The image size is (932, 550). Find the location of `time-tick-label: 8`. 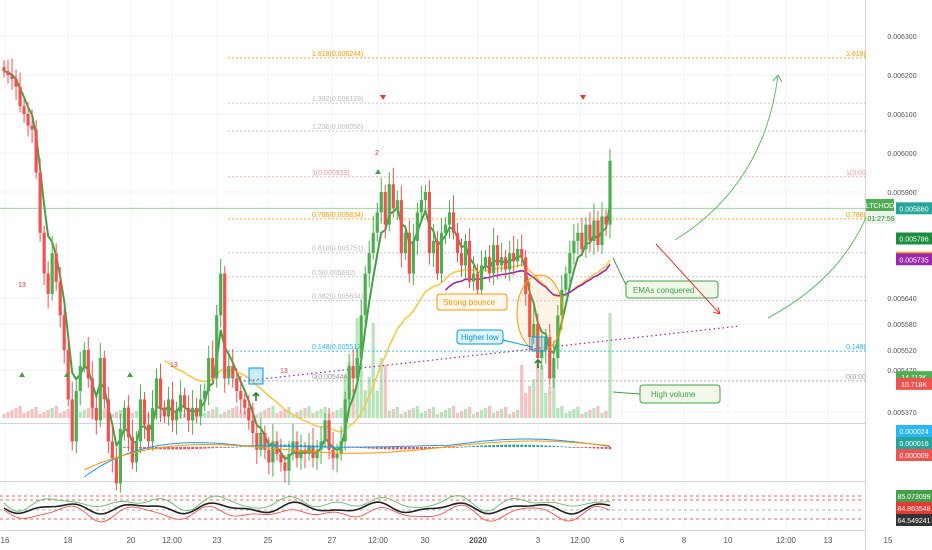

time-tick-label: 8 is located at coordinates (684, 540).